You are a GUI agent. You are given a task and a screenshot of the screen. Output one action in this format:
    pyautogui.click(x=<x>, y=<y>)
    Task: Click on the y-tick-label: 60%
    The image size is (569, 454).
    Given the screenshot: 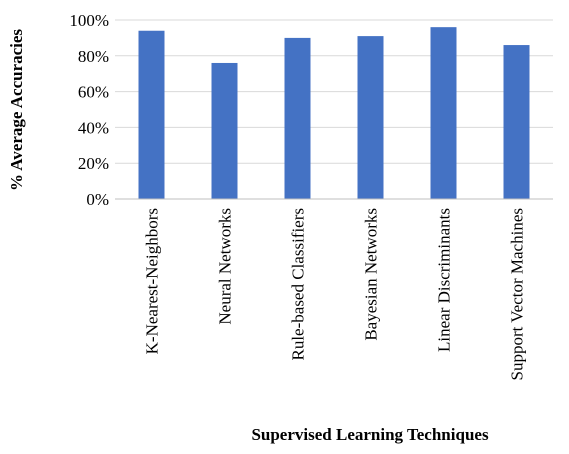 What is the action you would take?
    pyautogui.click(x=93, y=92)
    